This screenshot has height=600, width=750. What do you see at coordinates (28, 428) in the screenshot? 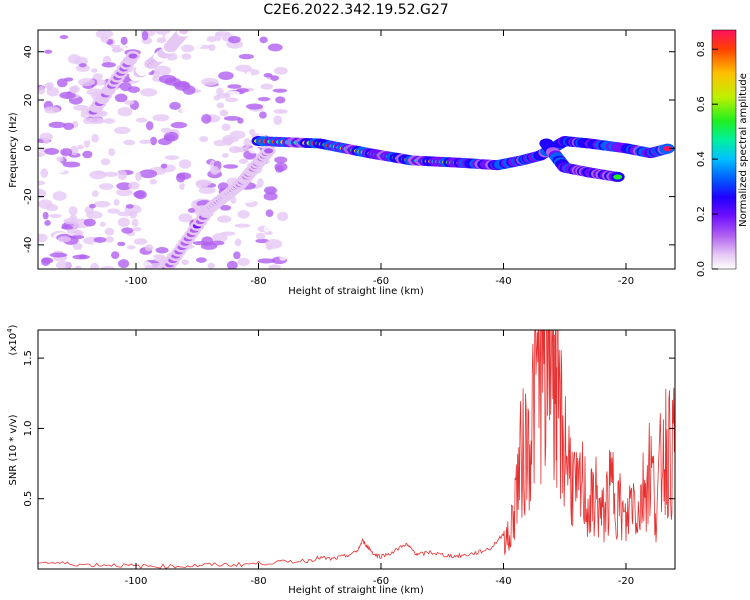
I see `y-tick-label: 1.0` at bounding box center [28, 428].